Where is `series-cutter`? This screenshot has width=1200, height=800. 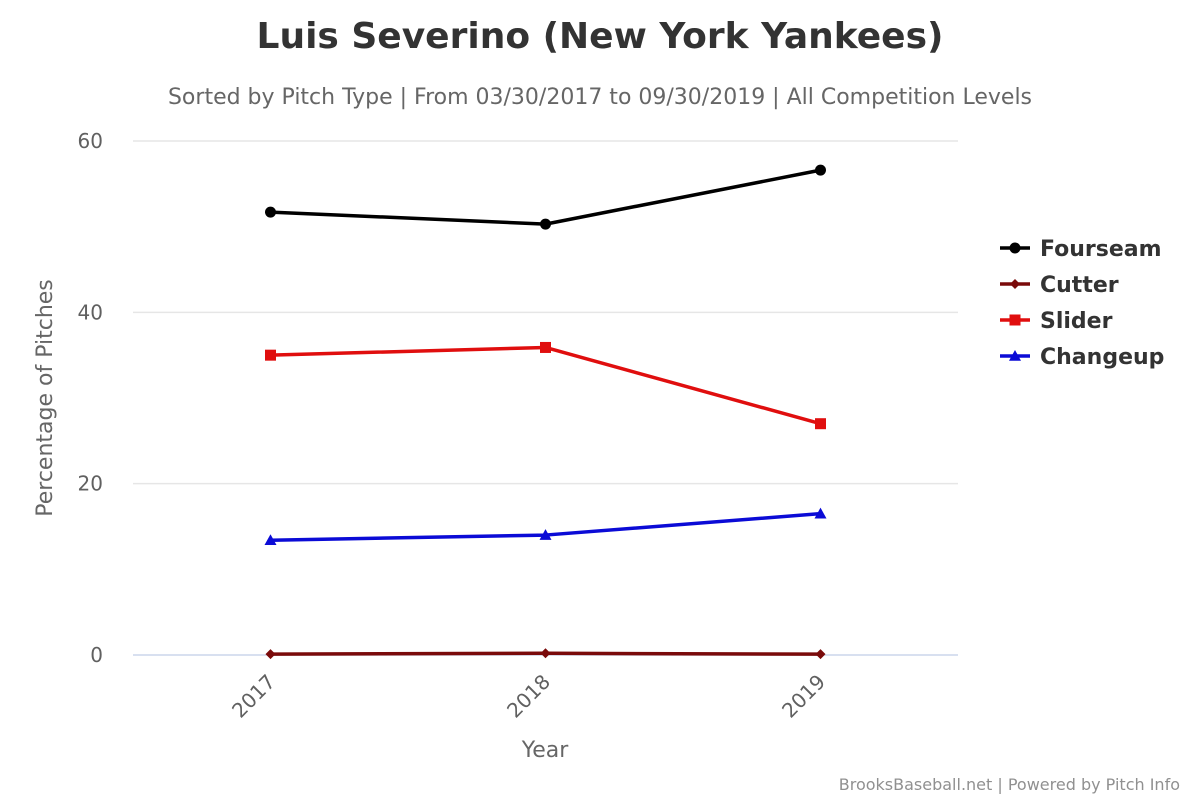 series-cutter is located at coordinates (545, 654).